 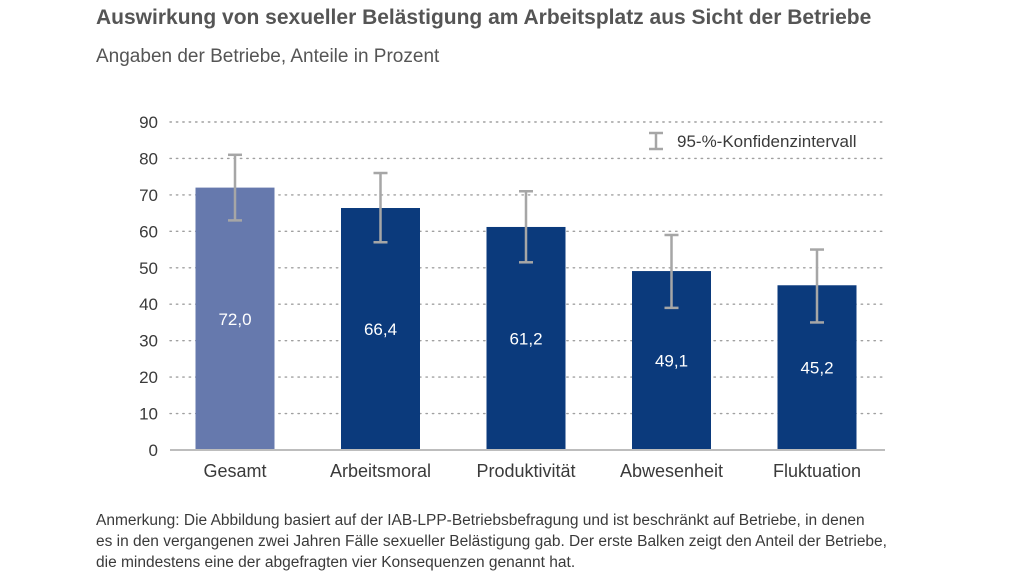 I want to click on x-tick-label: Abwesenheit, so click(x=671, y=471).